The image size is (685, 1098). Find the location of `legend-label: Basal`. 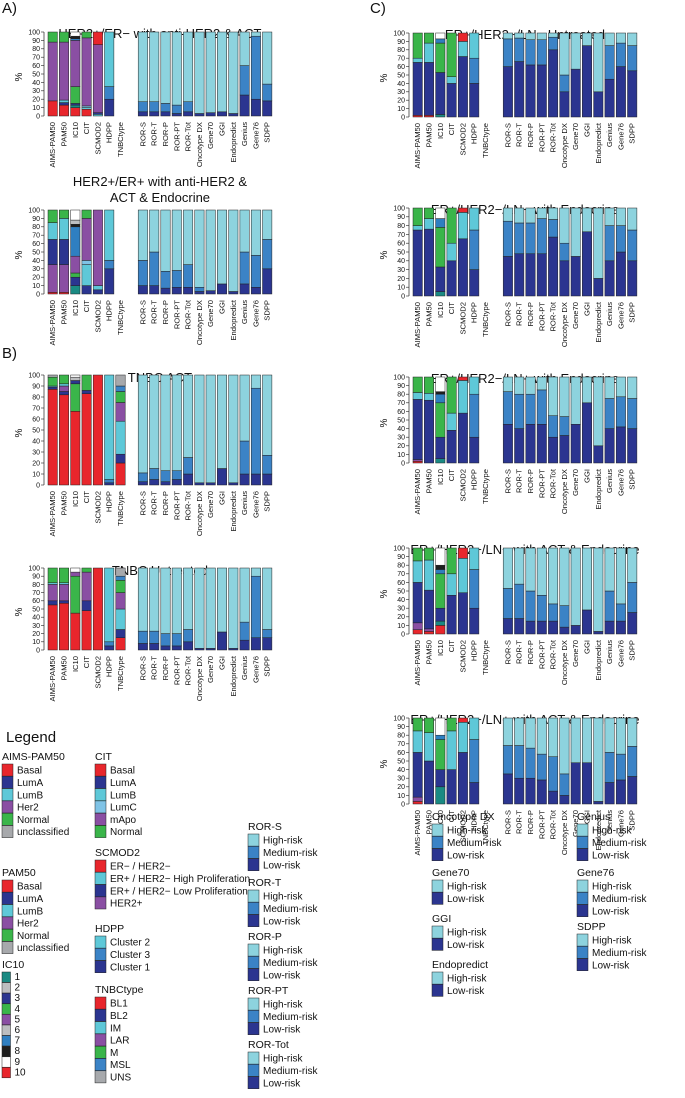

legend-label: Basal is located at coordinates (29, 887).